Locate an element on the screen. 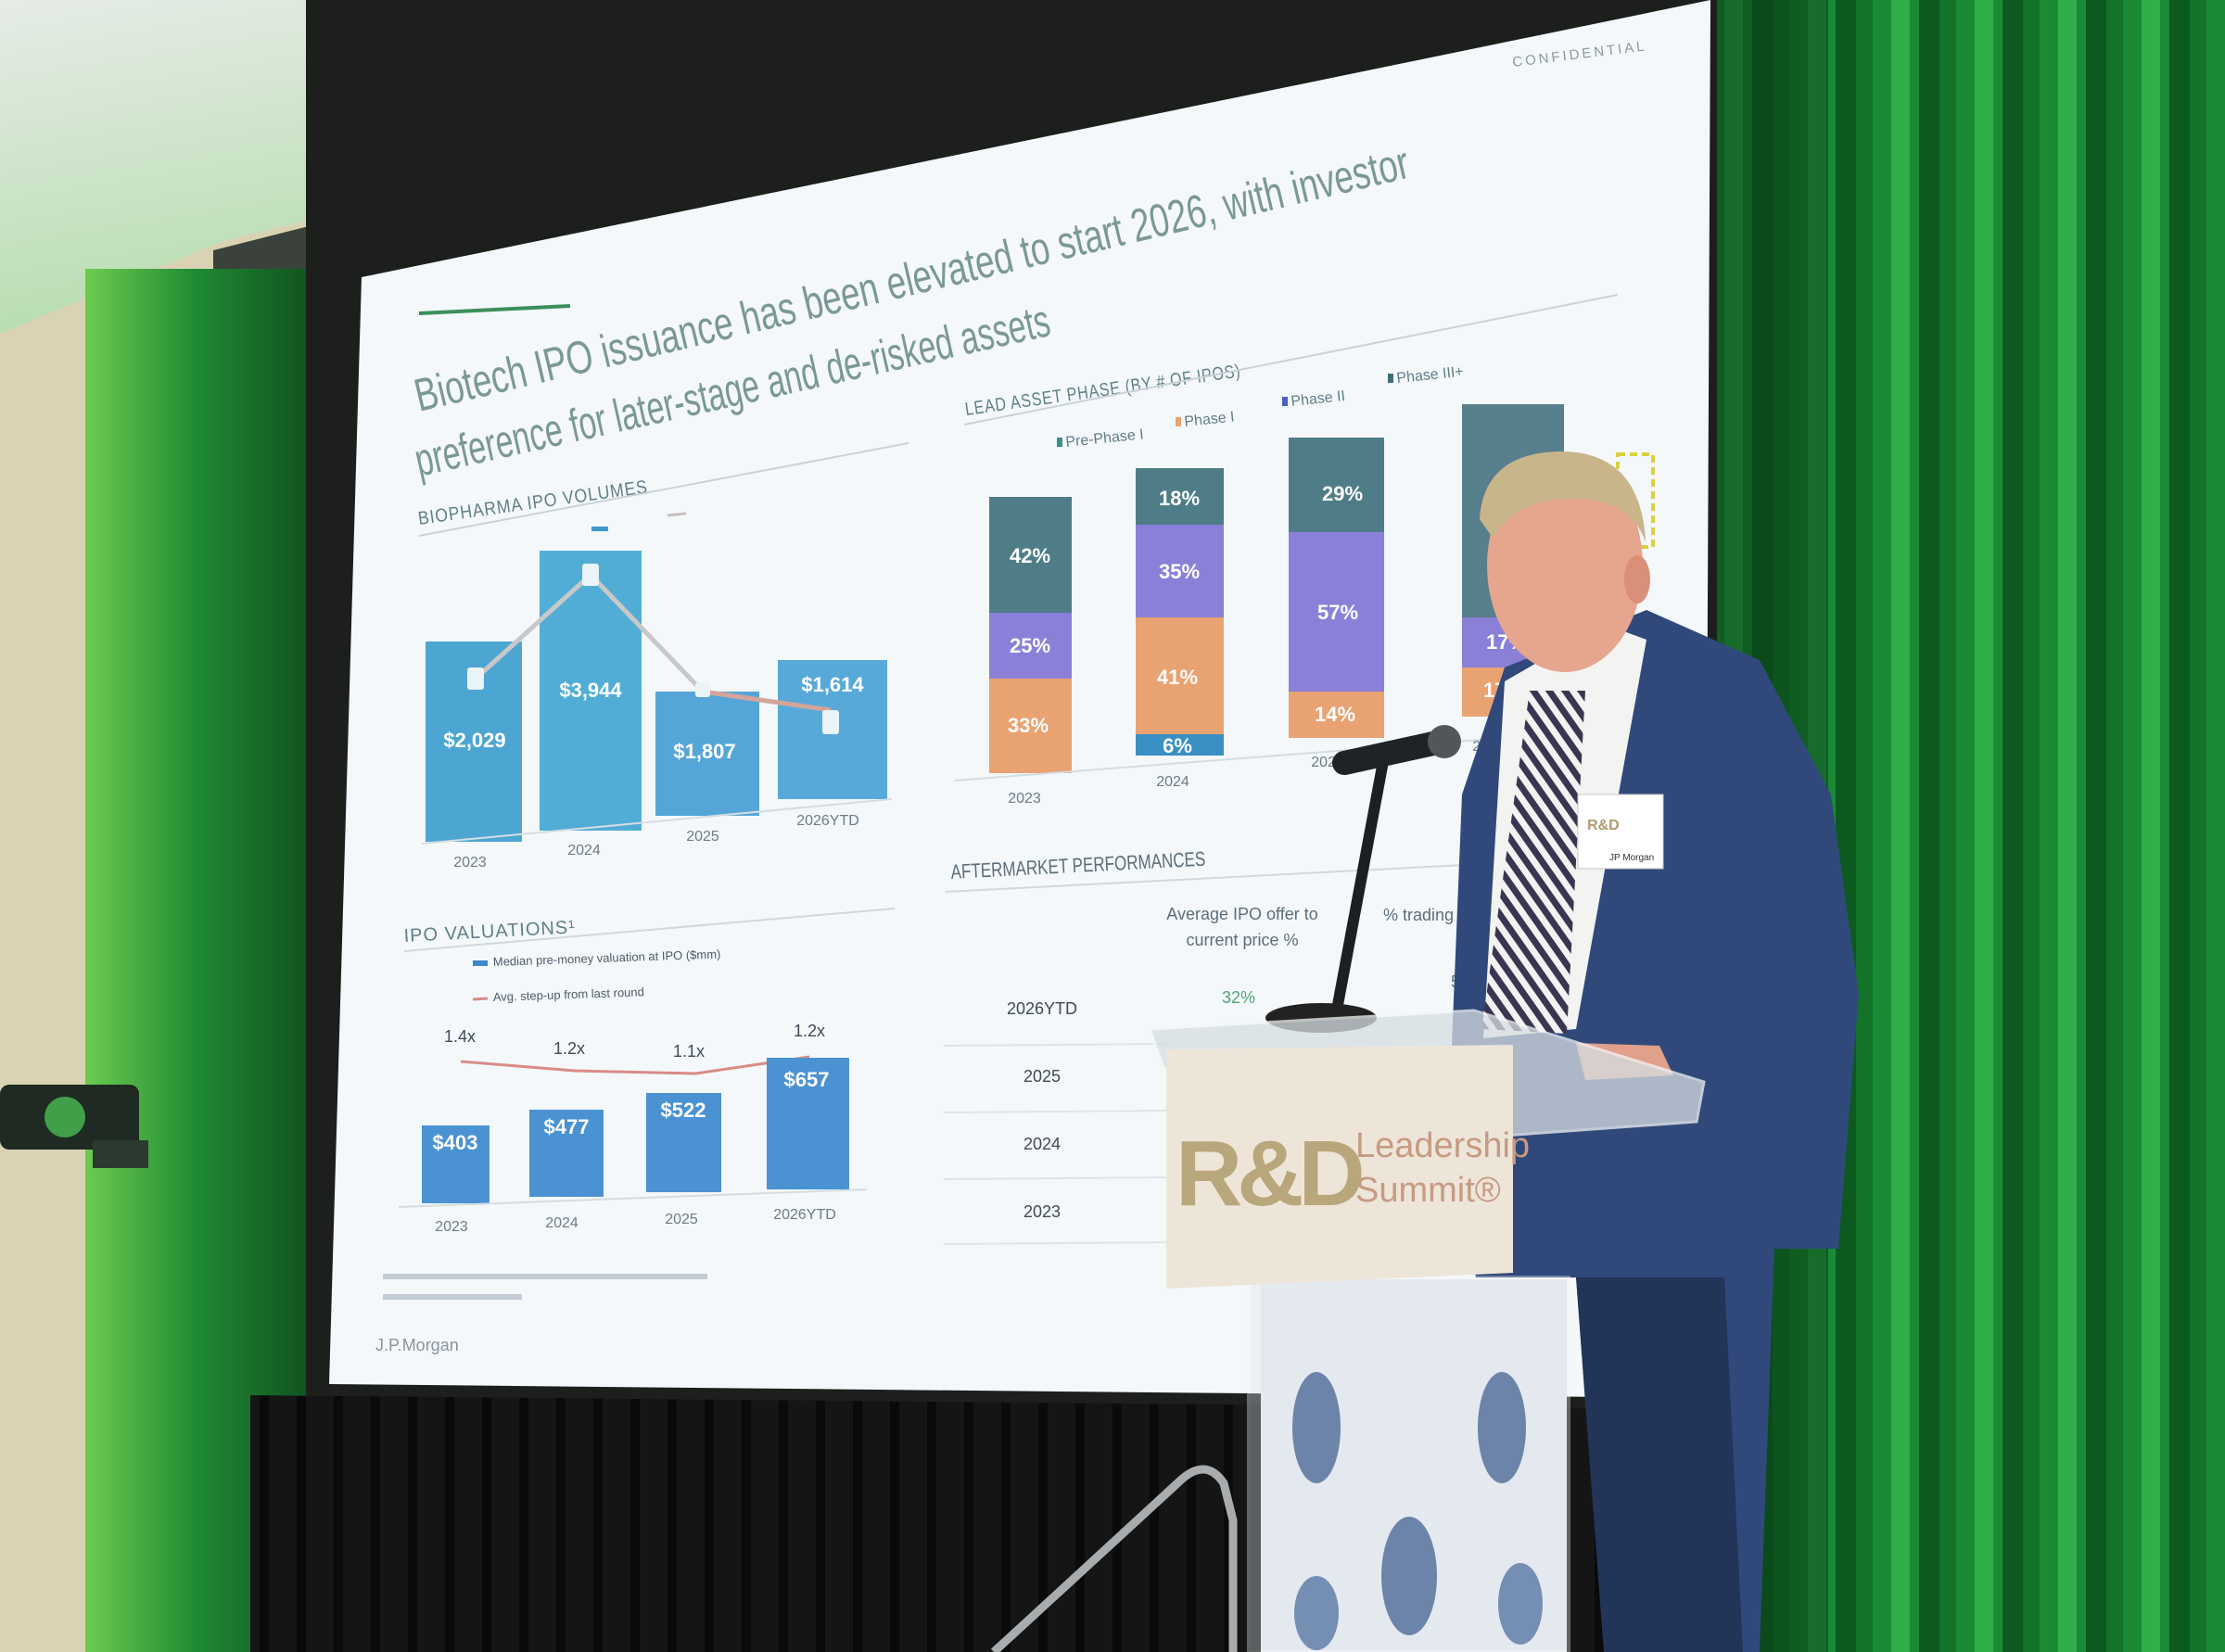  bar-2024 is located at coordinates (591, 691).